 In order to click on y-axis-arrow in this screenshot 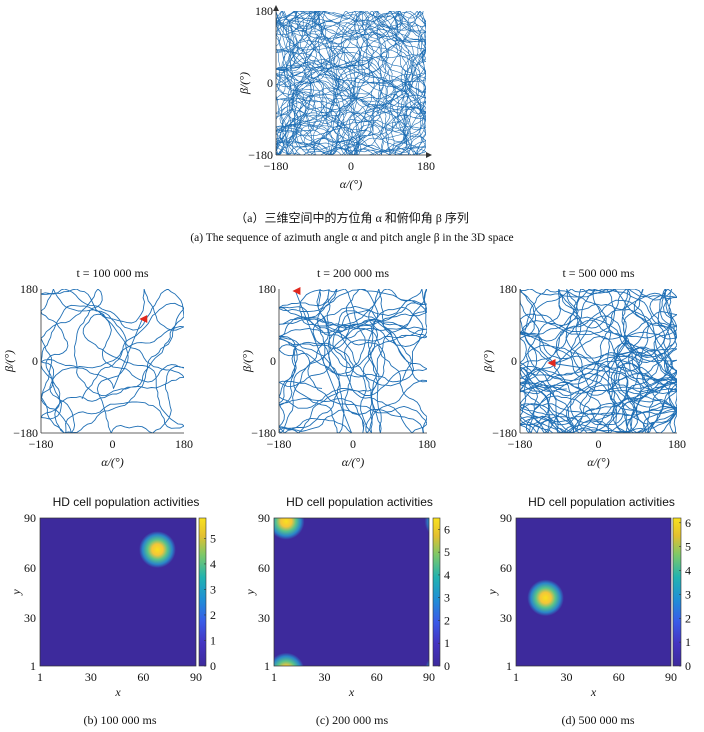, I will do `click(276, 8)`.